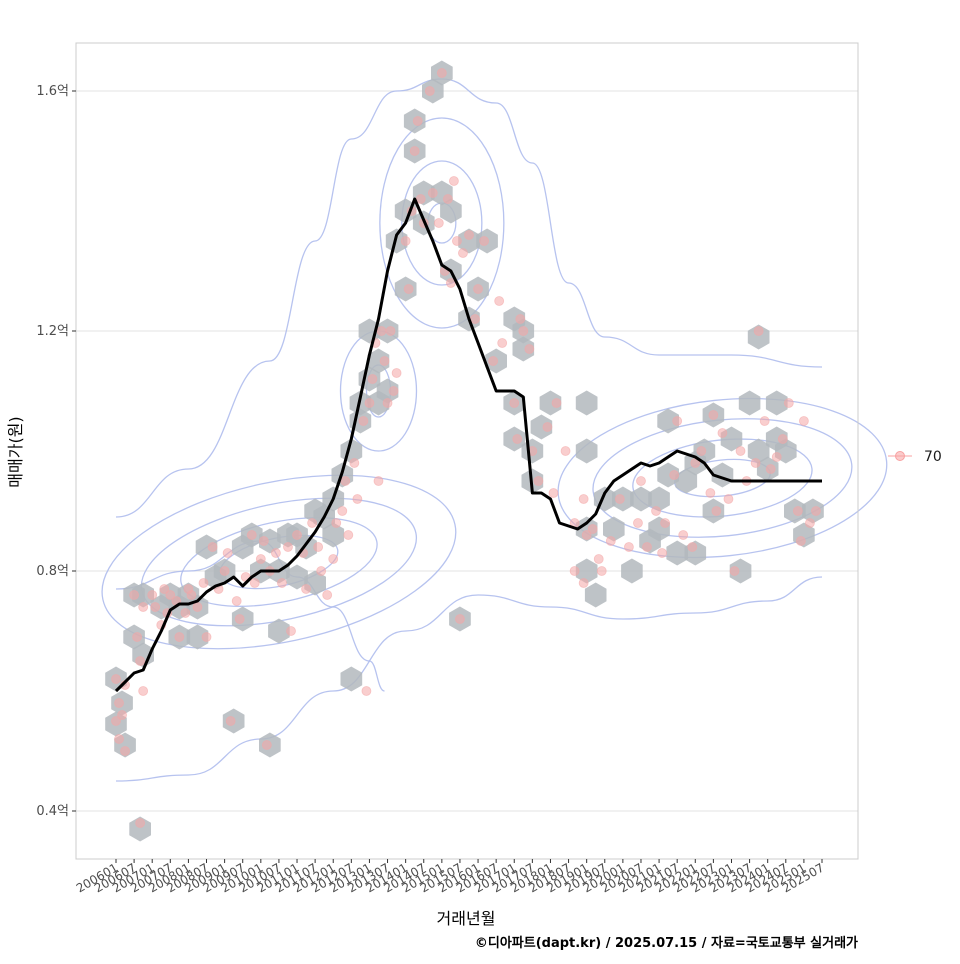  Describe the element at coordinates (466, 918) in the screenshot. I see `x-axis-title: 거래년월` at that location.